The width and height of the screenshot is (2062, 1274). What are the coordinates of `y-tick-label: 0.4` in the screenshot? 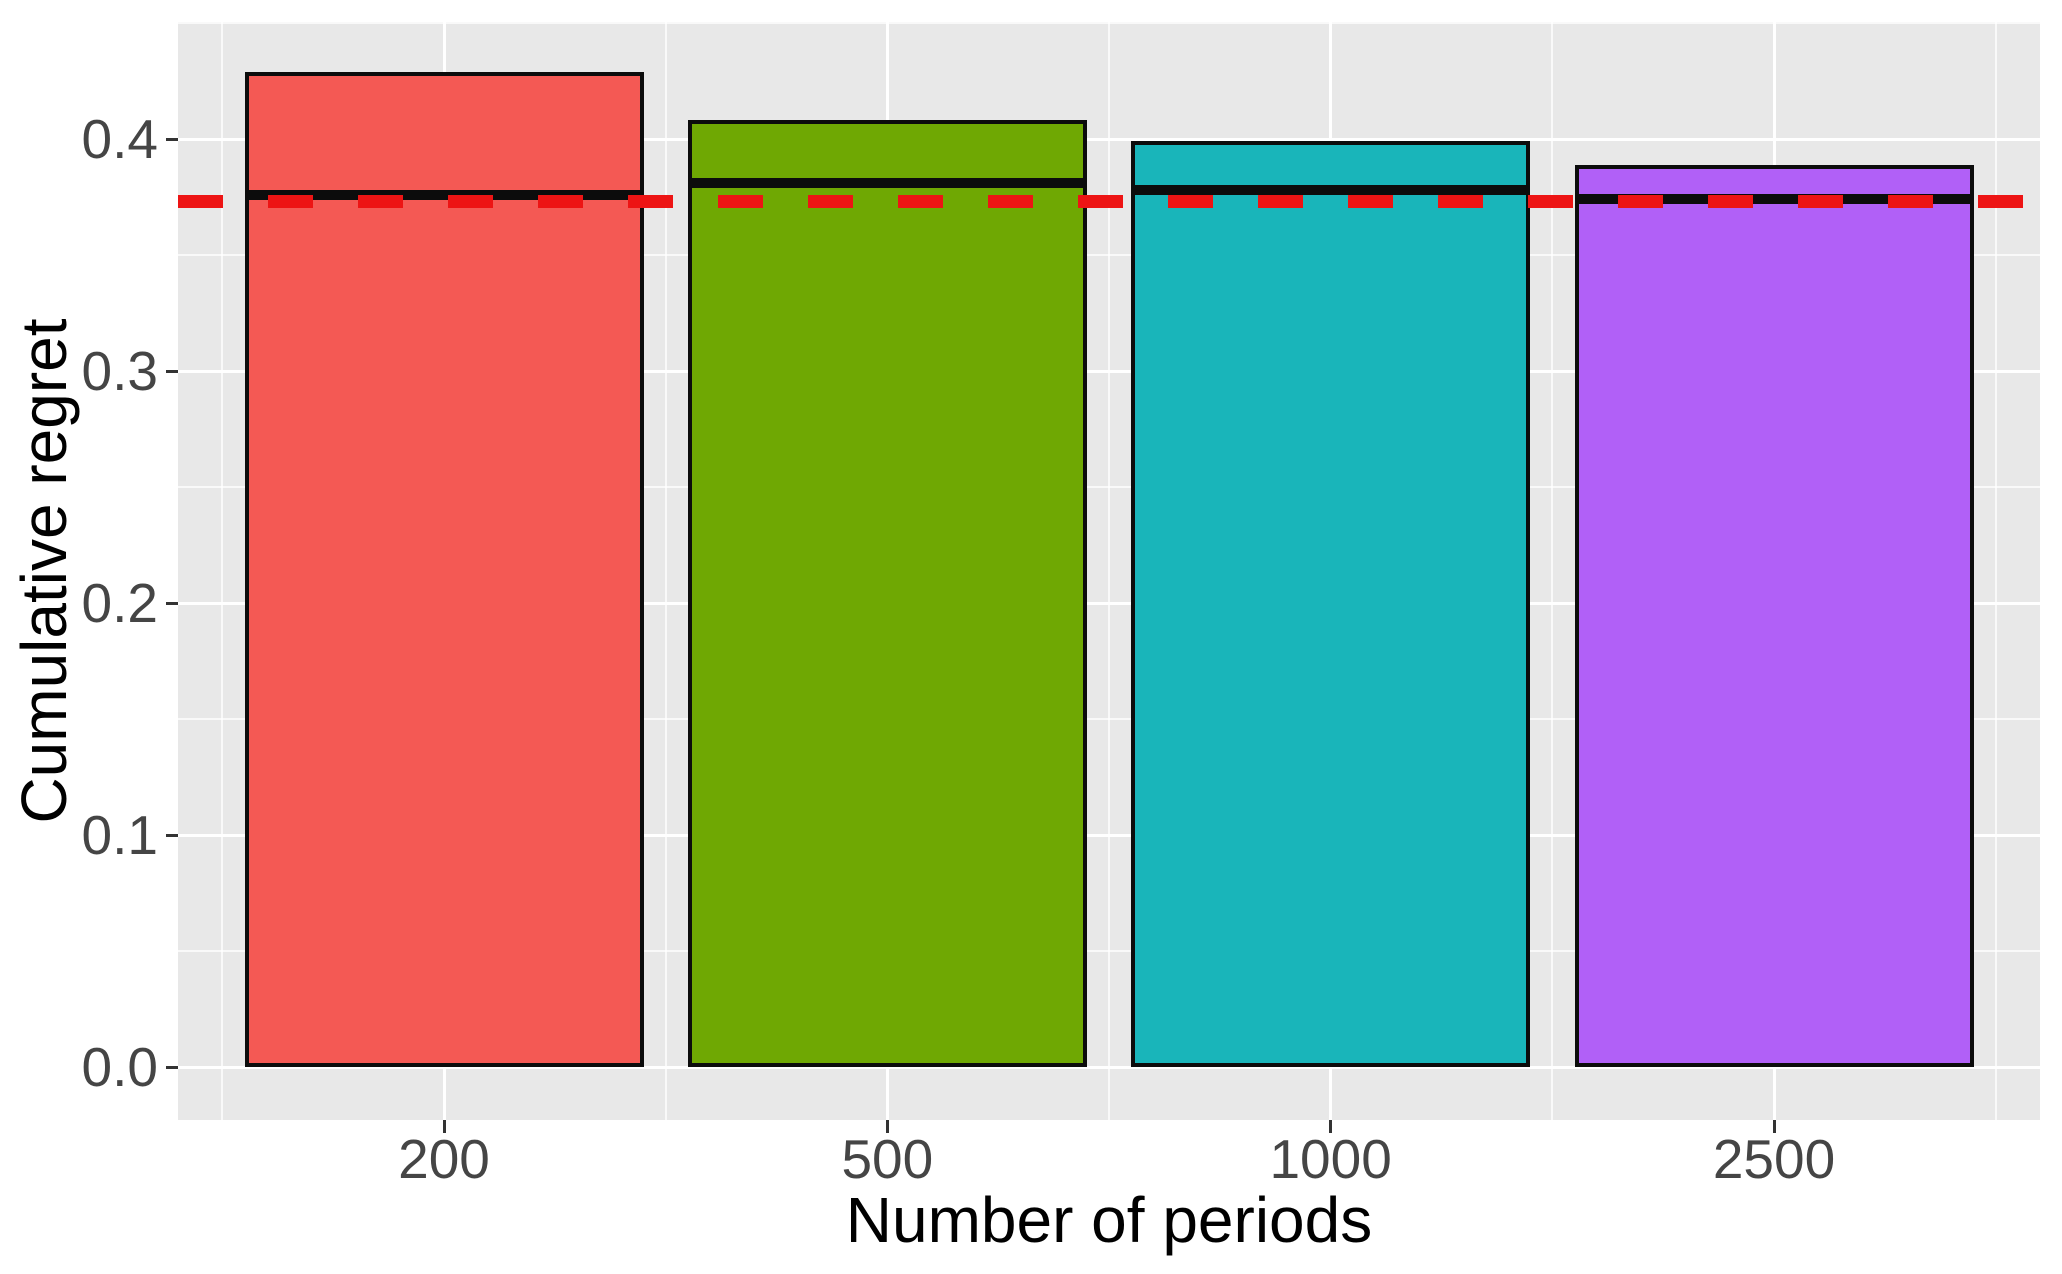 It's located at (119, 139).